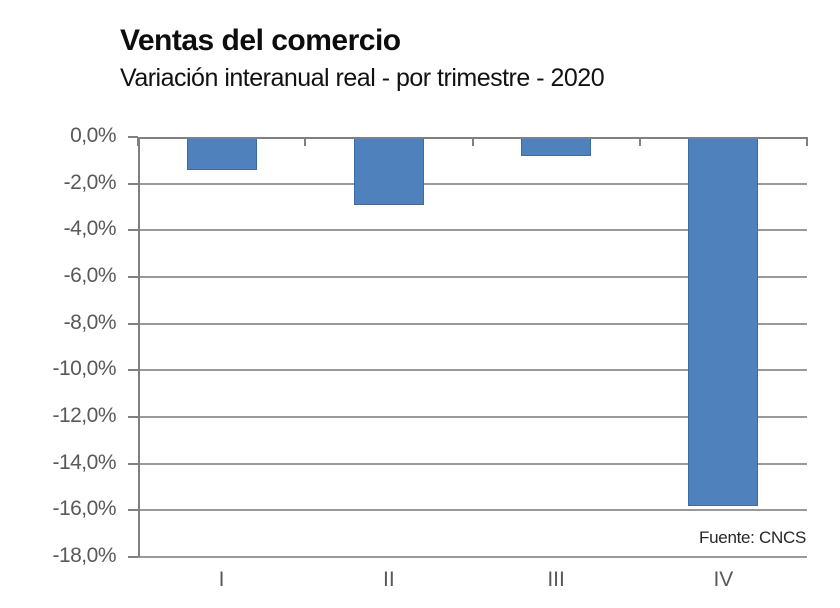  Describe the element at coordinates (90, 229) in the screenshot. I see `y-axis-tick-label: -4,0%` at that location.